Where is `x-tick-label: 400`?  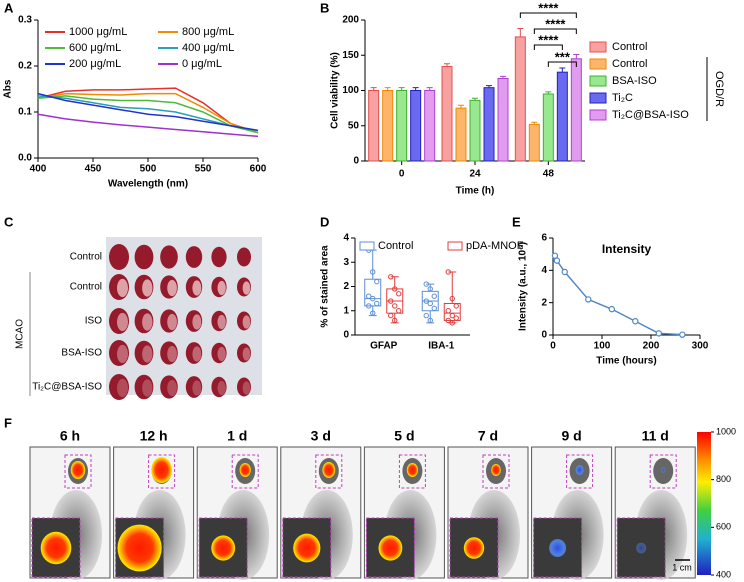
x-tick-label: 400 is located at coordinates (38, 169).